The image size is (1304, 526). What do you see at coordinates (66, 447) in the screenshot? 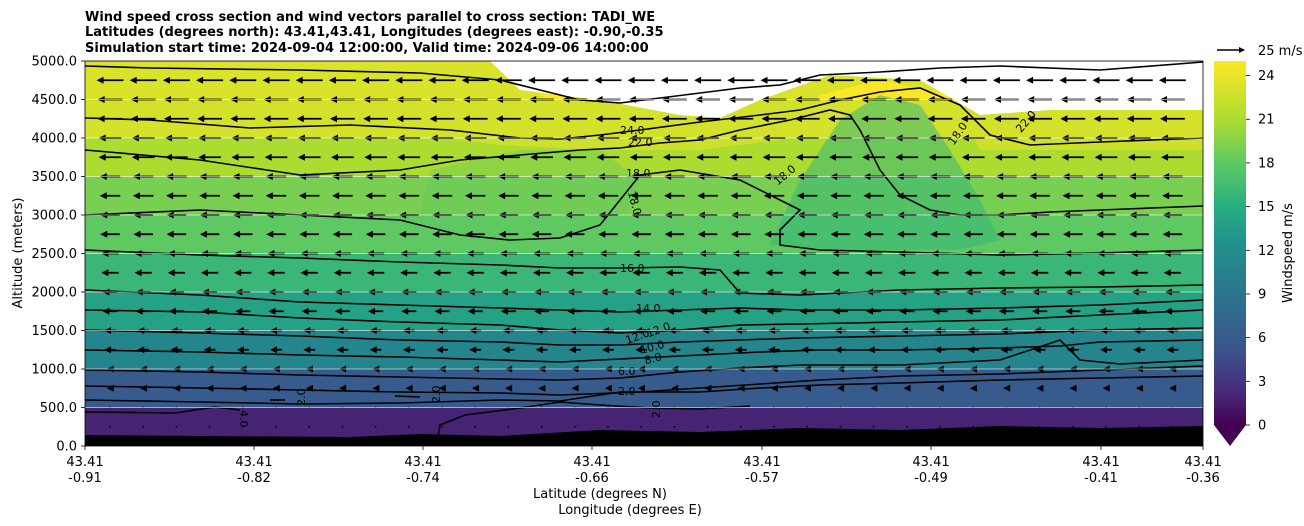
I see `y-tick-label: 0.0` at bounding box center [66, 447].